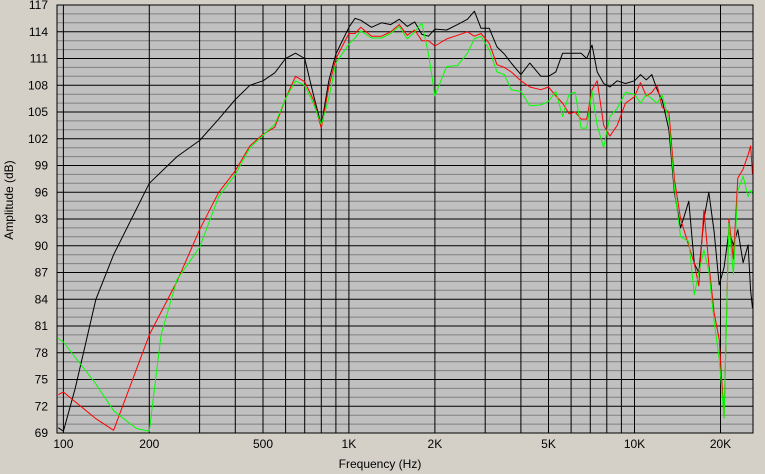 This screenshot has width=765, height=474. Describe the element at coordinates (42, 433) in the screenshot. I see `y-tick-label: 69` at that location.